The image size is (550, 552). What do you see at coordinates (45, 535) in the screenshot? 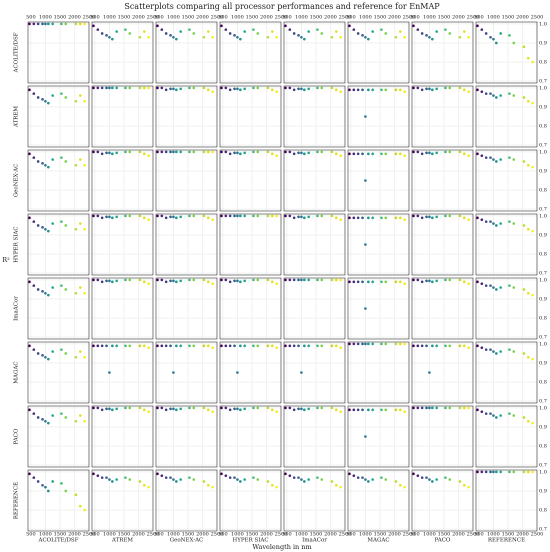
I see `x-tick-label: 1000` at bounding box center [45, 535].